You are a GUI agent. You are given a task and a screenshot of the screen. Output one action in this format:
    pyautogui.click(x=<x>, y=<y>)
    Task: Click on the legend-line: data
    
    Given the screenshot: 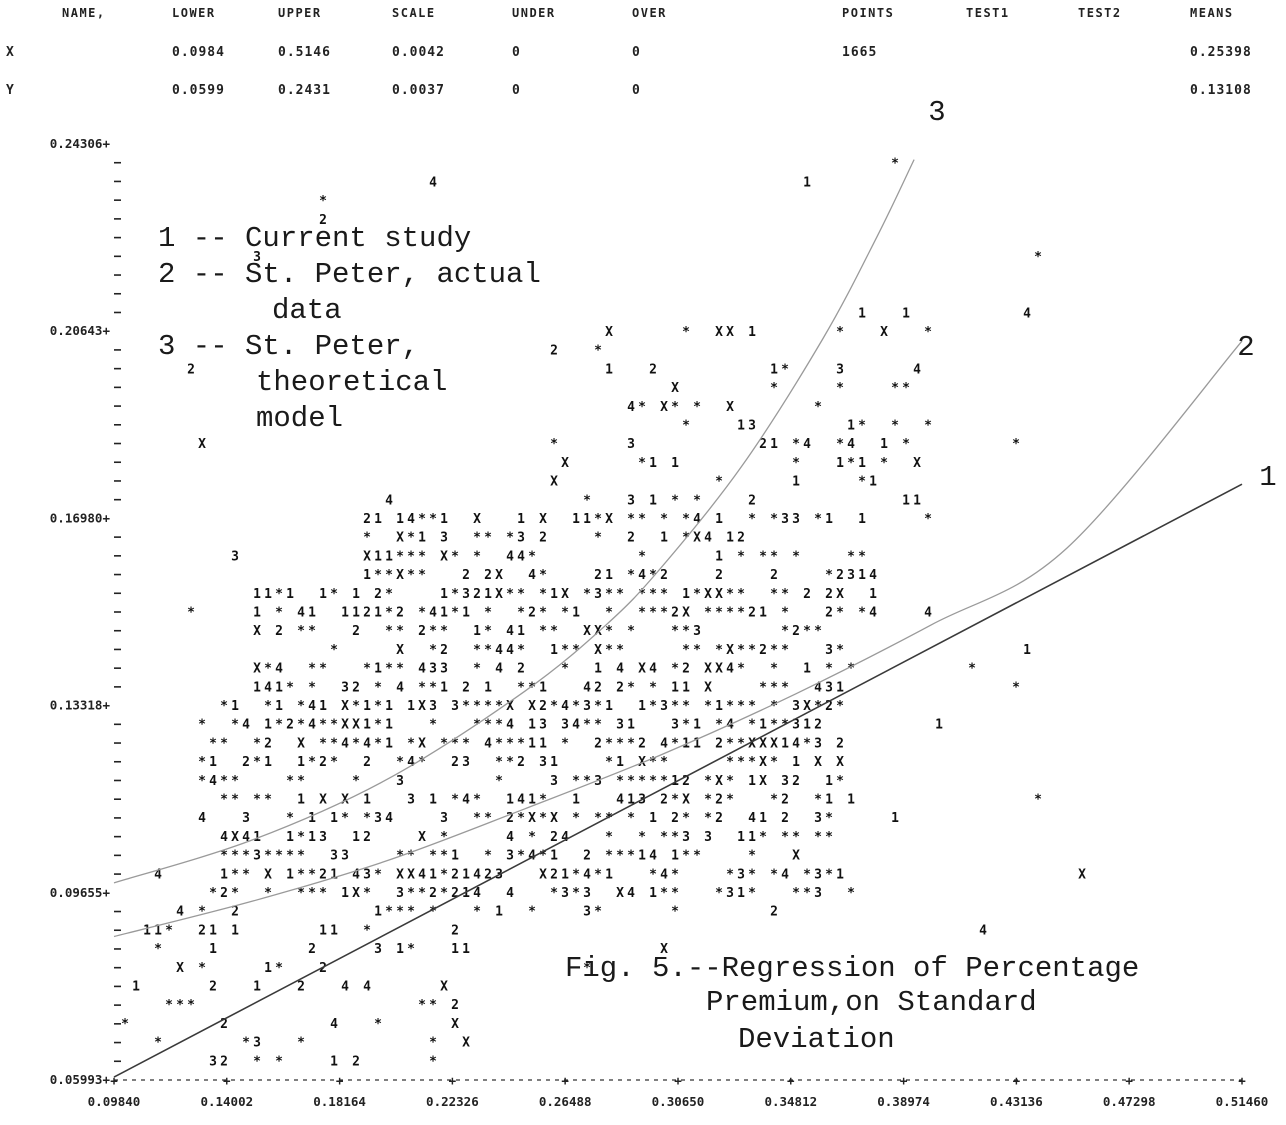 What is the action you would take?
    pyautogui.click(x=307, y=310)
    